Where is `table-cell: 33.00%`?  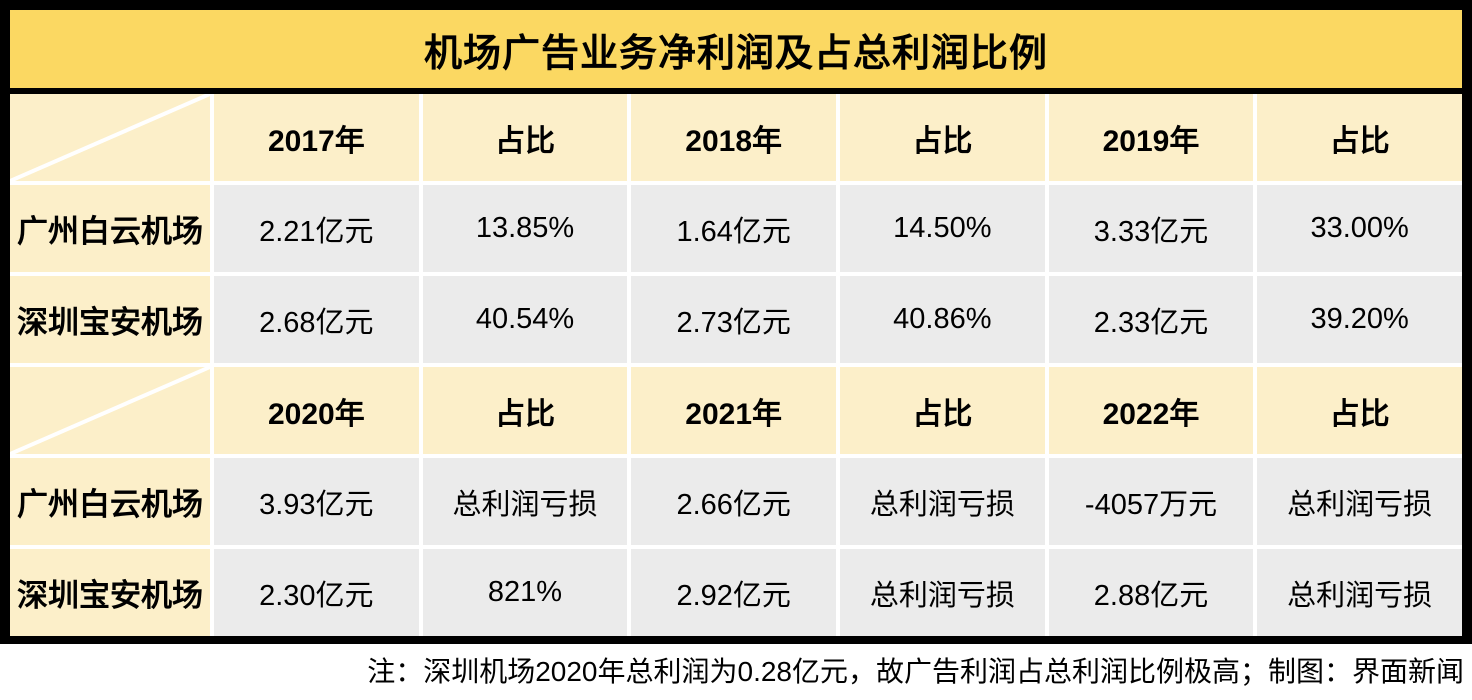 table-cell: 33.00% is located at coordinates (1359, 228).